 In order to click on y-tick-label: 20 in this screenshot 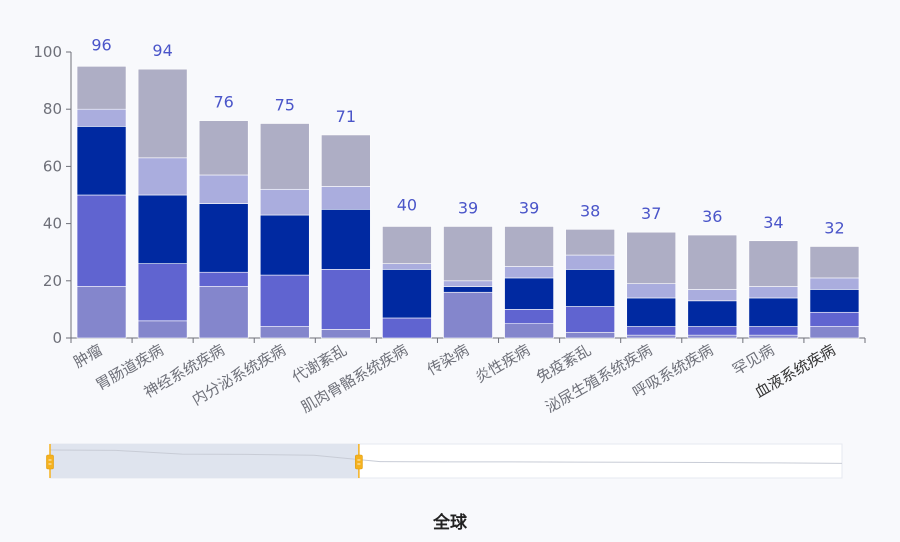, I will do `click(52, 281)`.